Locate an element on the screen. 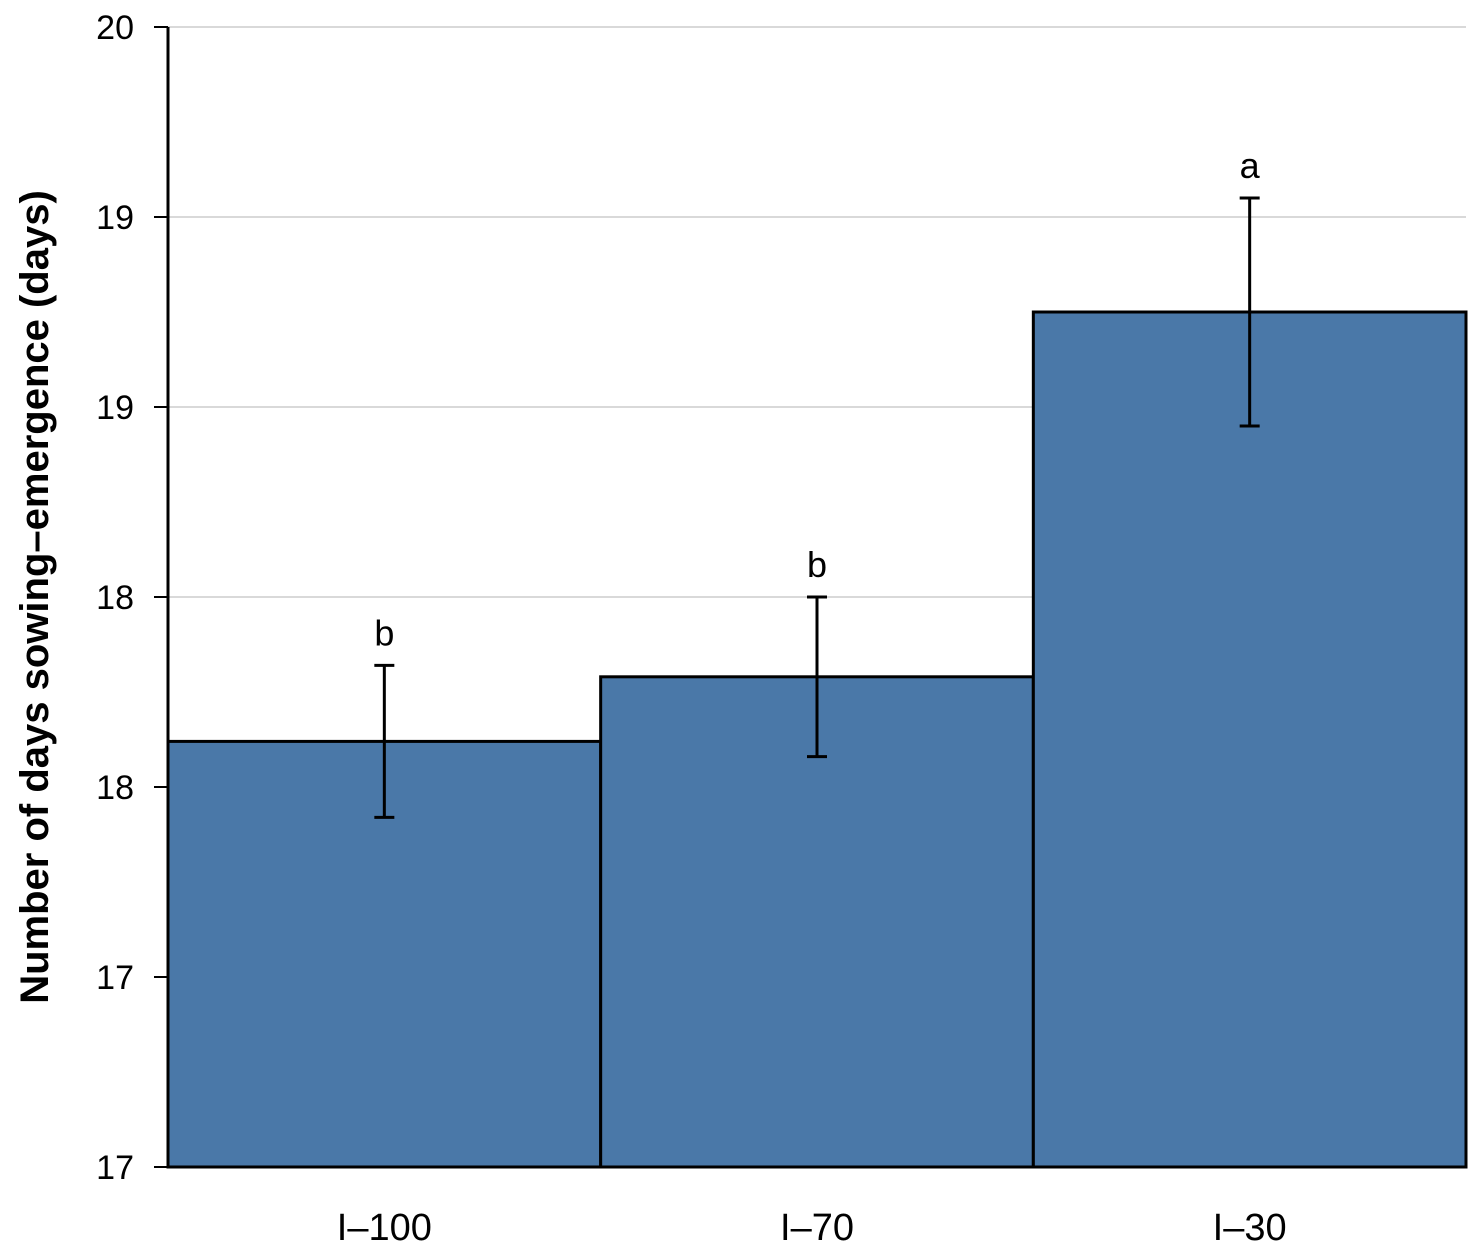 The height and width of the screenshot is (1251, 1475). x-tick-label: I–100 is located at coordinates (384, 1228).